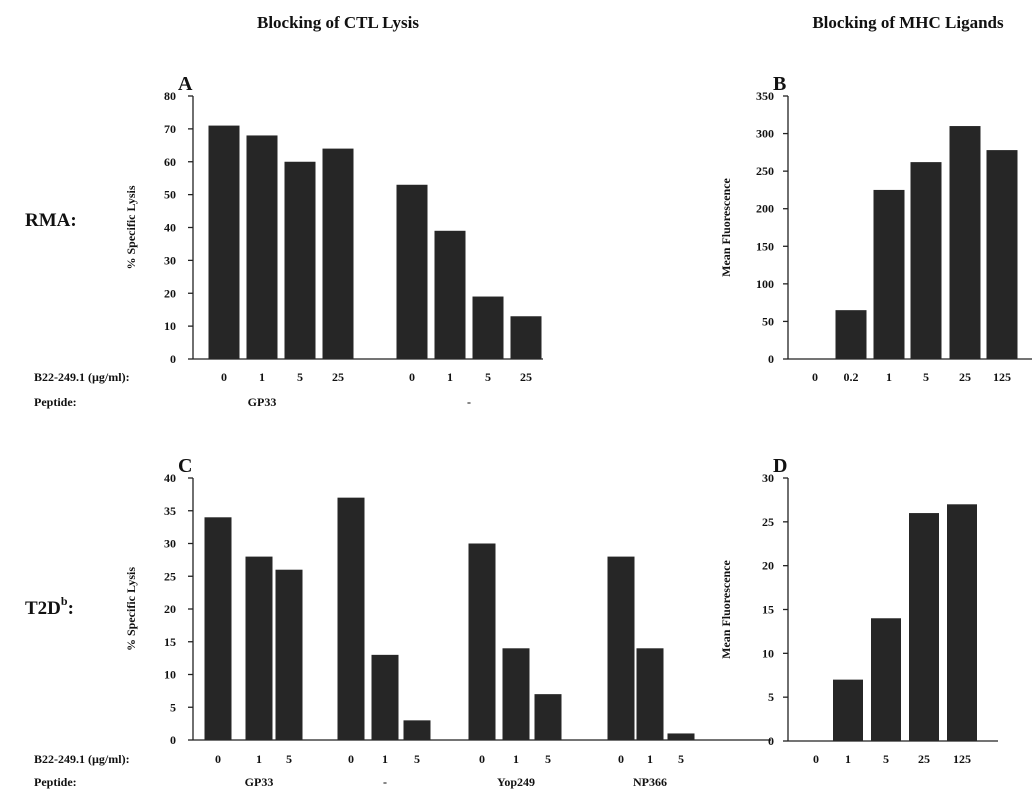 This screenshot has height=794, width=1034. I want to click on header-right: Blocking of MHC Ligands, so click(908, 22).